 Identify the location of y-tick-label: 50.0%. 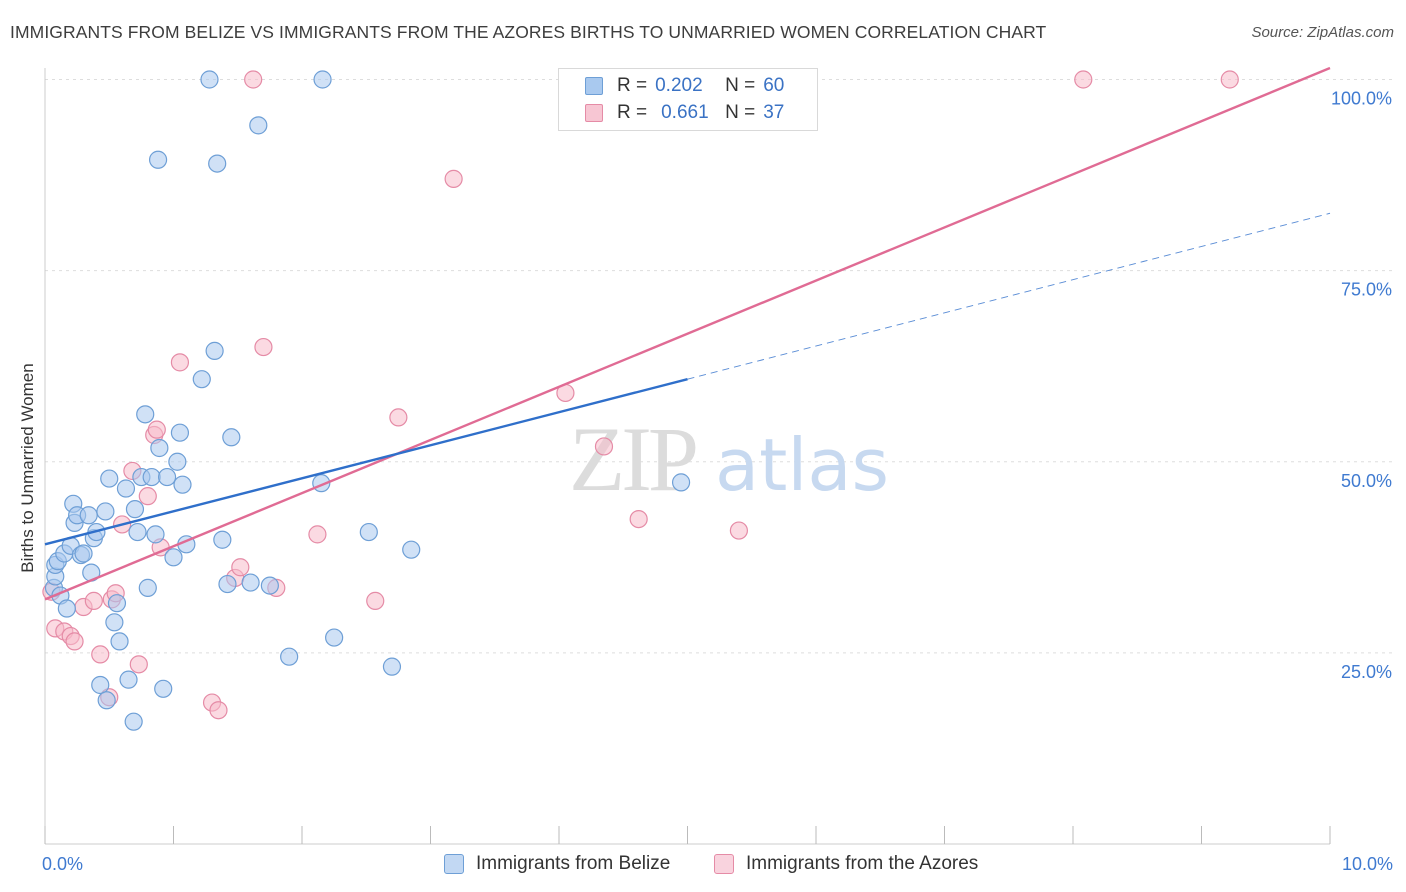
(1366, 481).